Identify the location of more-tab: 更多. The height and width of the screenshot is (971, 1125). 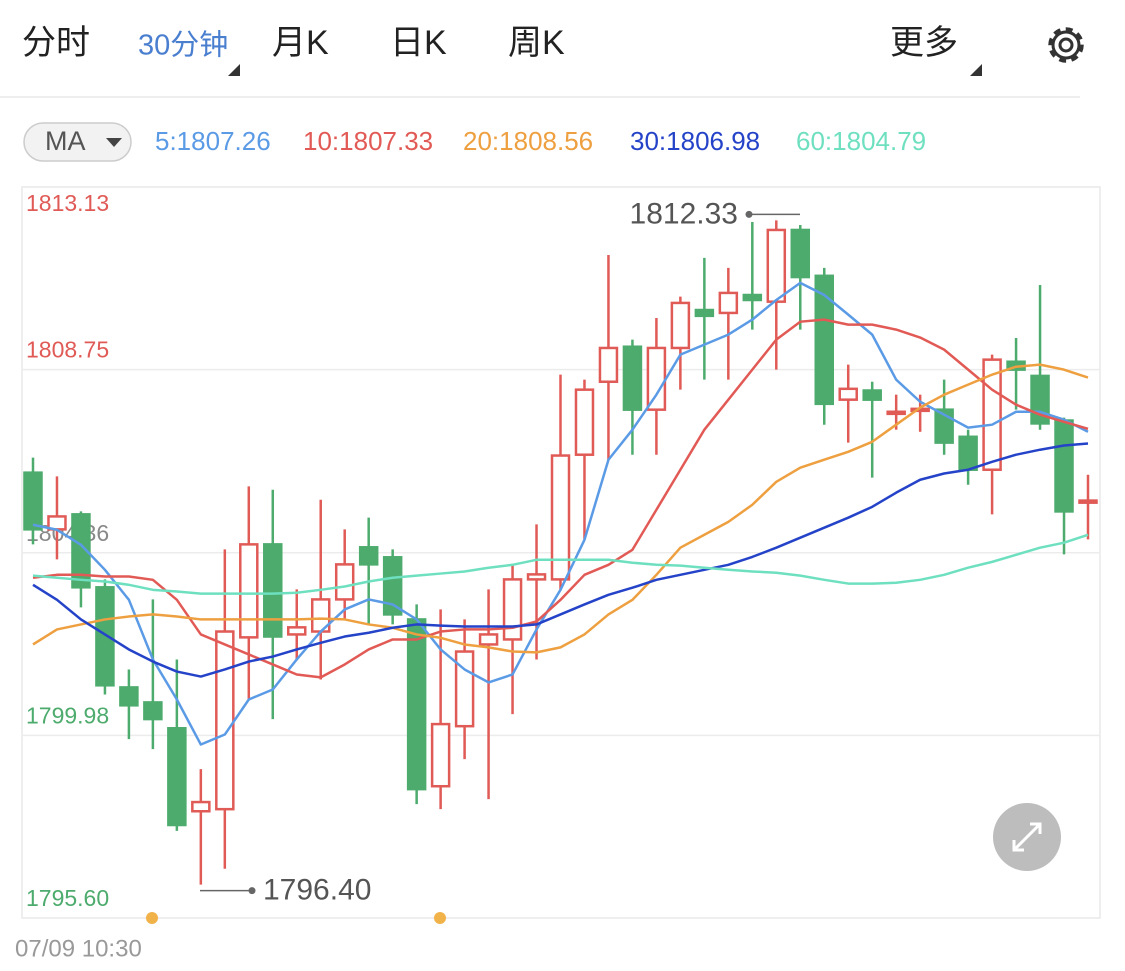
(924, 43).